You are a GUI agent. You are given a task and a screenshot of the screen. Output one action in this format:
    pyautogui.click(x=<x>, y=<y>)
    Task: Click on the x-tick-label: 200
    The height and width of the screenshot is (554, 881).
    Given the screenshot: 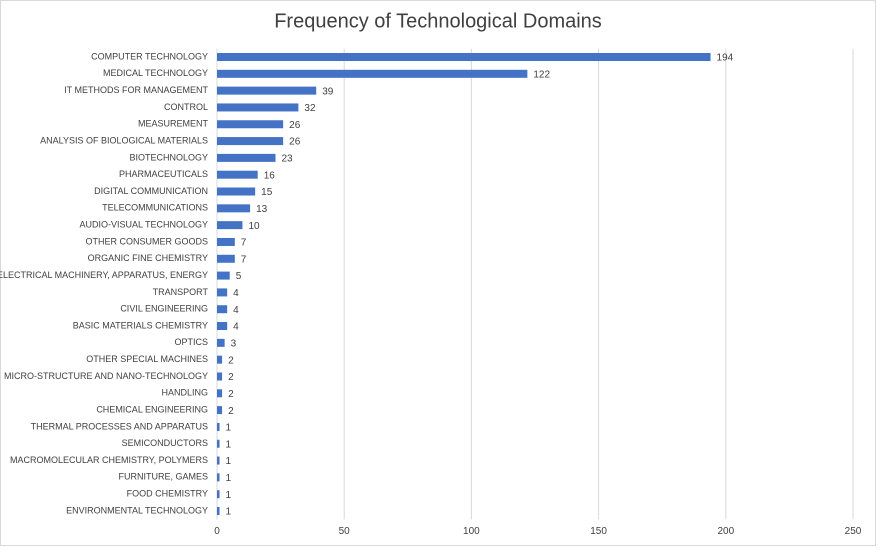 What is the action you would take?
    pyautogui.click(x=725, y=531)
    